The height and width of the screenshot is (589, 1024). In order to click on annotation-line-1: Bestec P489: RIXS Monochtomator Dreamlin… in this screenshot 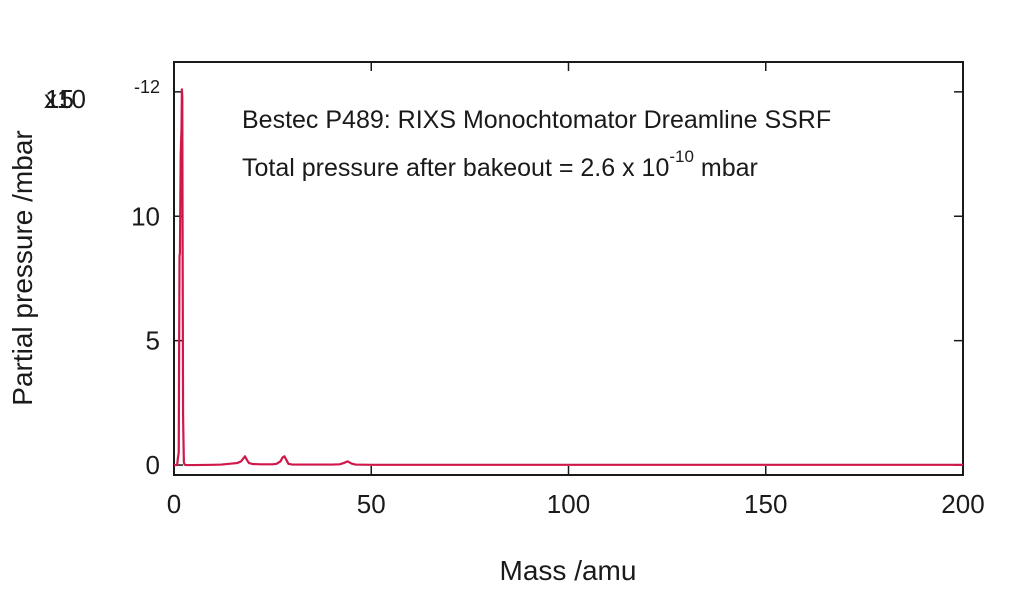, I will do `click(536, 120)`.